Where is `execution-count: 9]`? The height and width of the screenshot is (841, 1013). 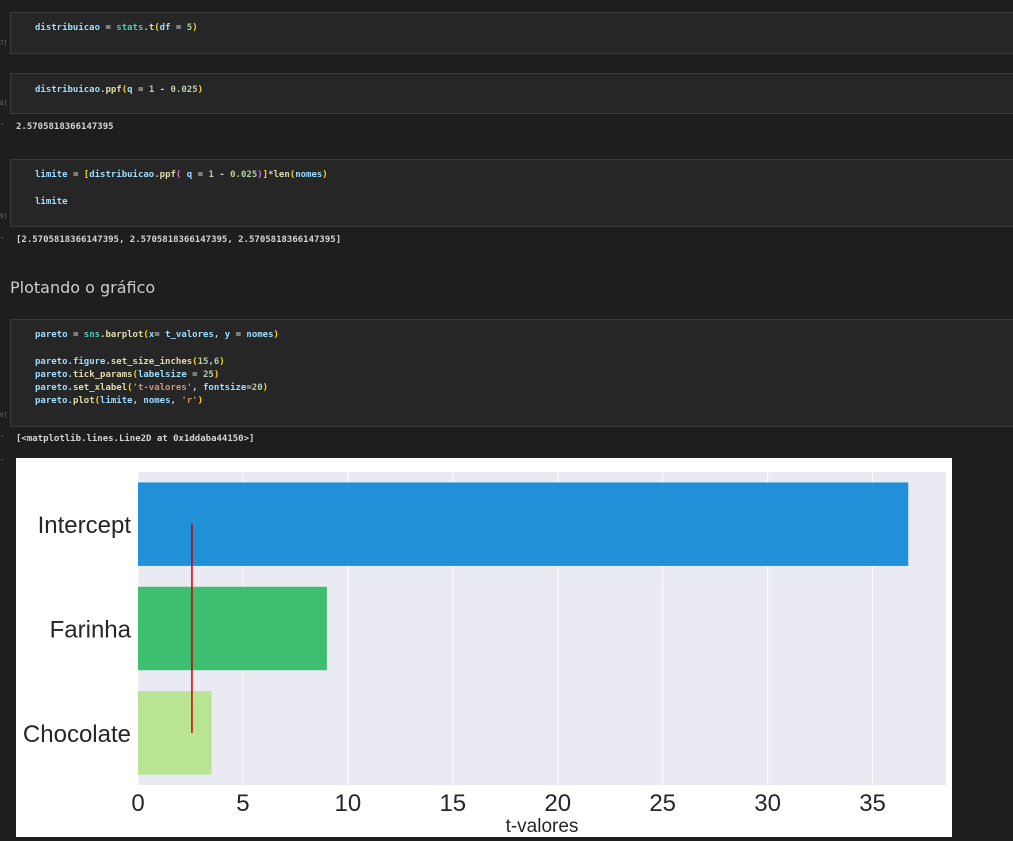 execution-count: 9] is located at coordinates (4, 216).